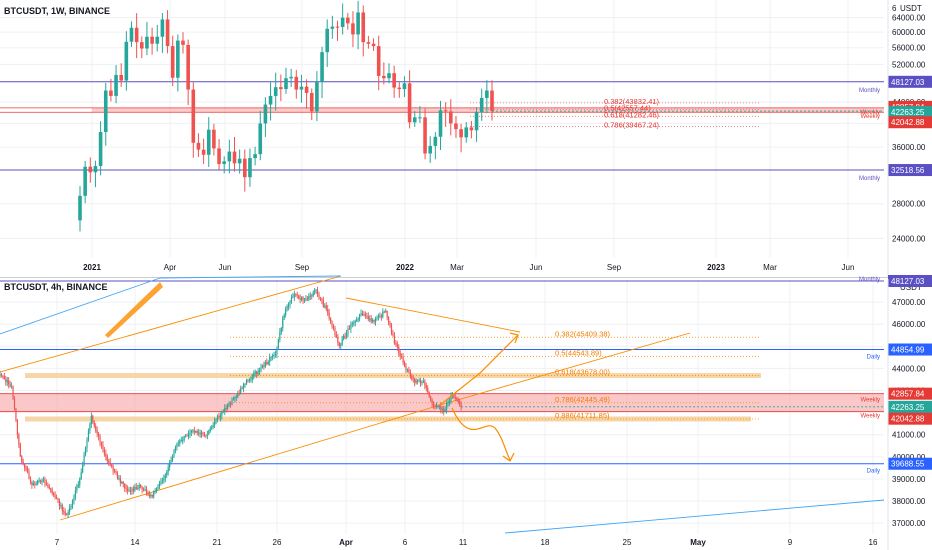  What do you see at coordinates (135, 542) in the screenshot?
I see `pane2-x-tick: 14` at bounding box center [135, 542].